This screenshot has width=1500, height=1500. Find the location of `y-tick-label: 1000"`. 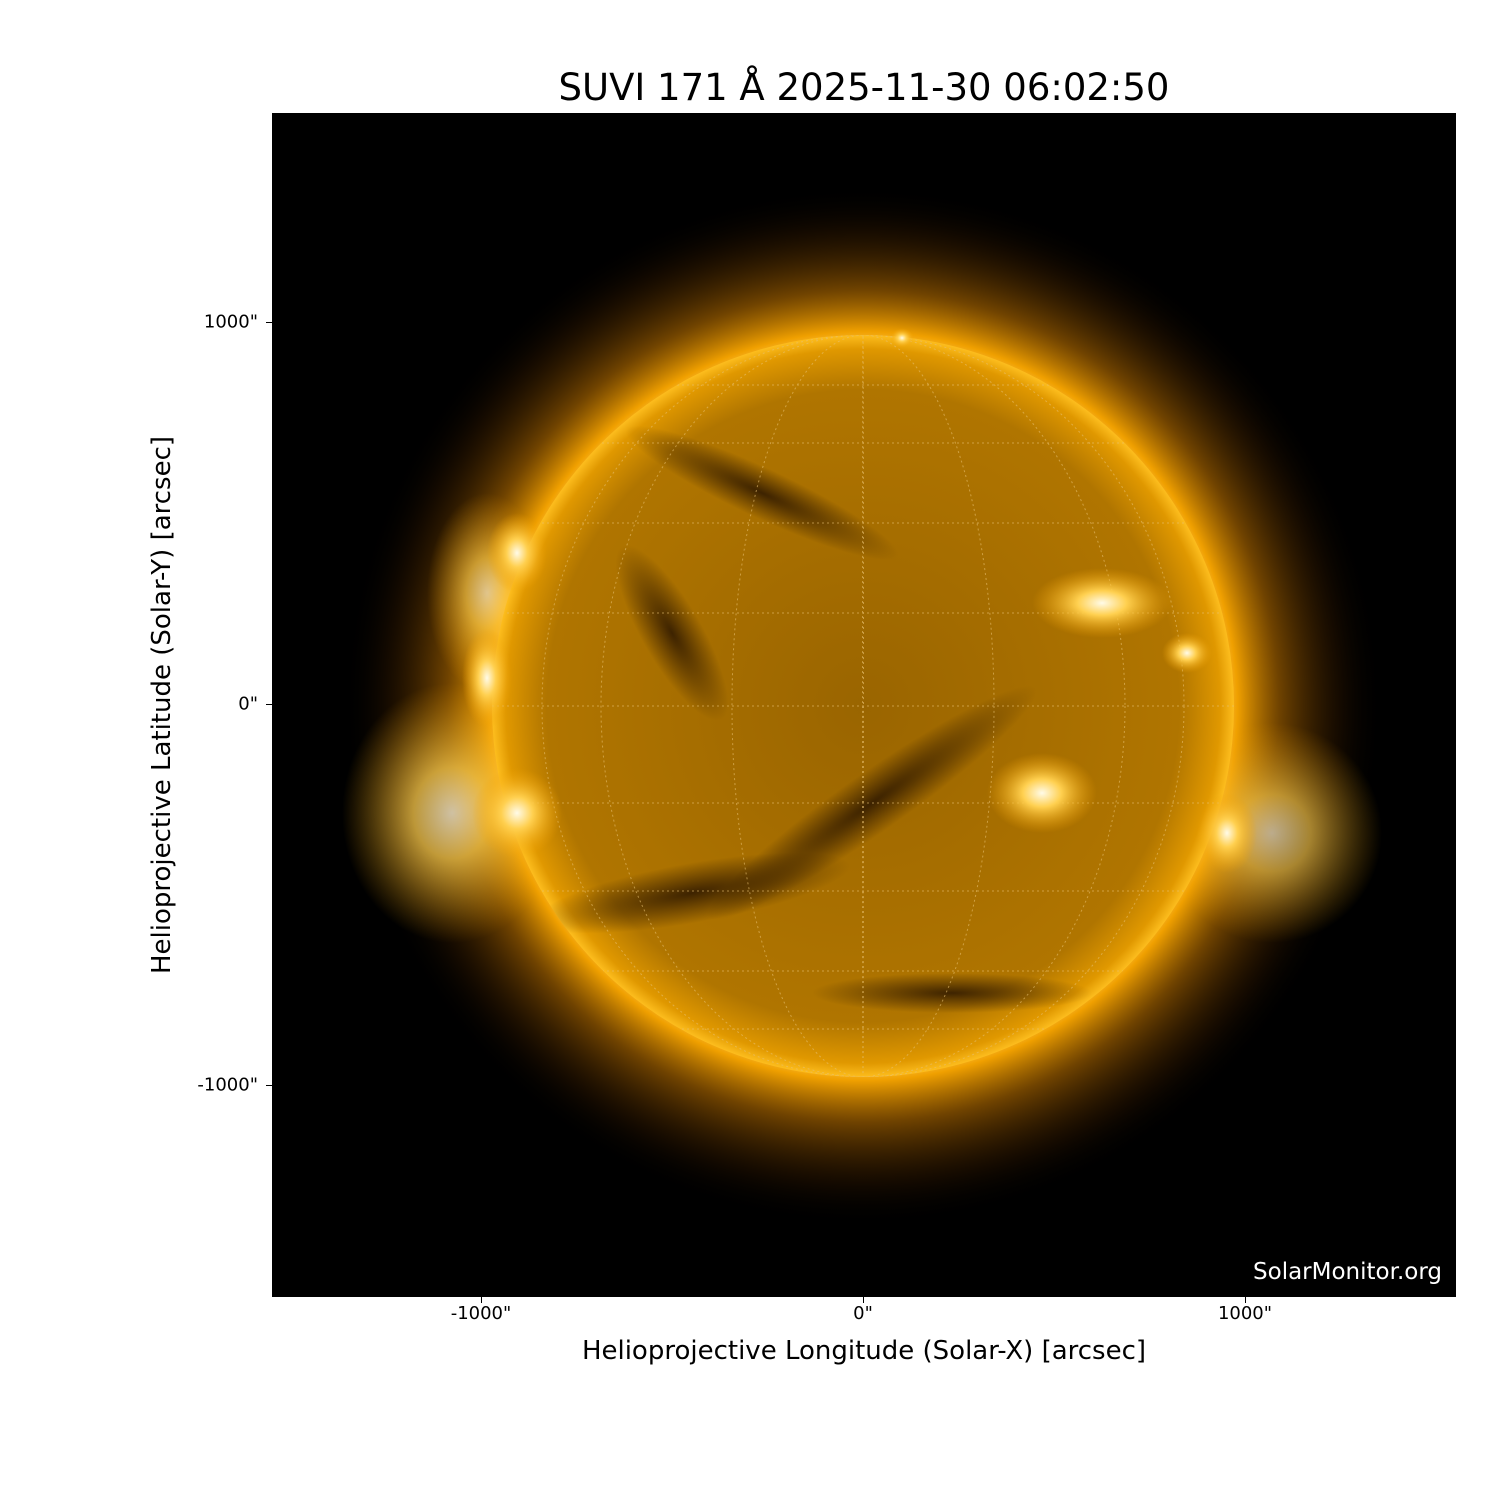

y-tick-label: 1000" is located at coordinates (230, 322).